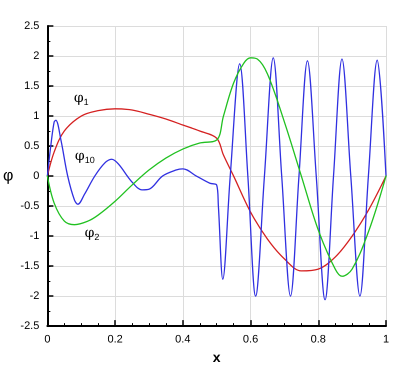 The width and height of the screenshot is (415, 369). I want to click on x-tick-label: 0, so click(47, 340).